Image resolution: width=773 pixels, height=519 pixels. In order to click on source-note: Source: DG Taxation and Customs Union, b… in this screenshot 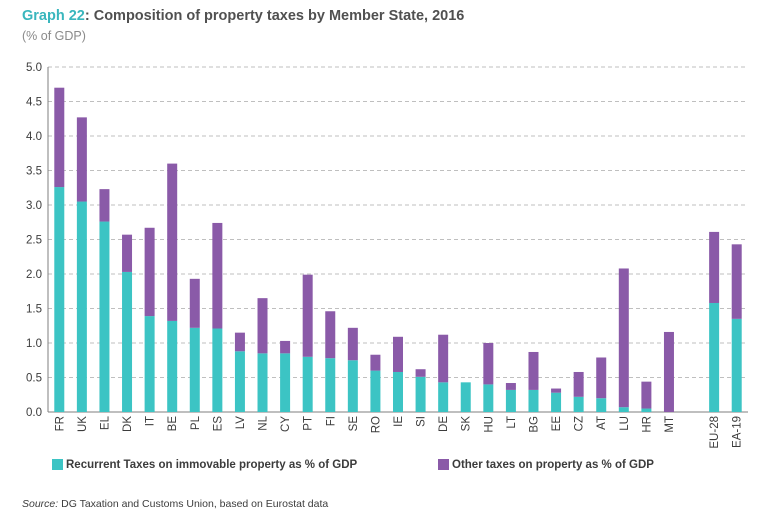, I will do `click(175, 504)`.